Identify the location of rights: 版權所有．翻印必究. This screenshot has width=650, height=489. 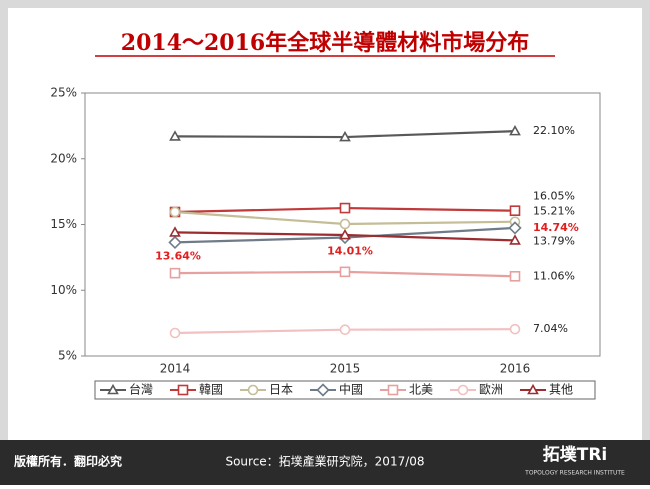
(68, 461).